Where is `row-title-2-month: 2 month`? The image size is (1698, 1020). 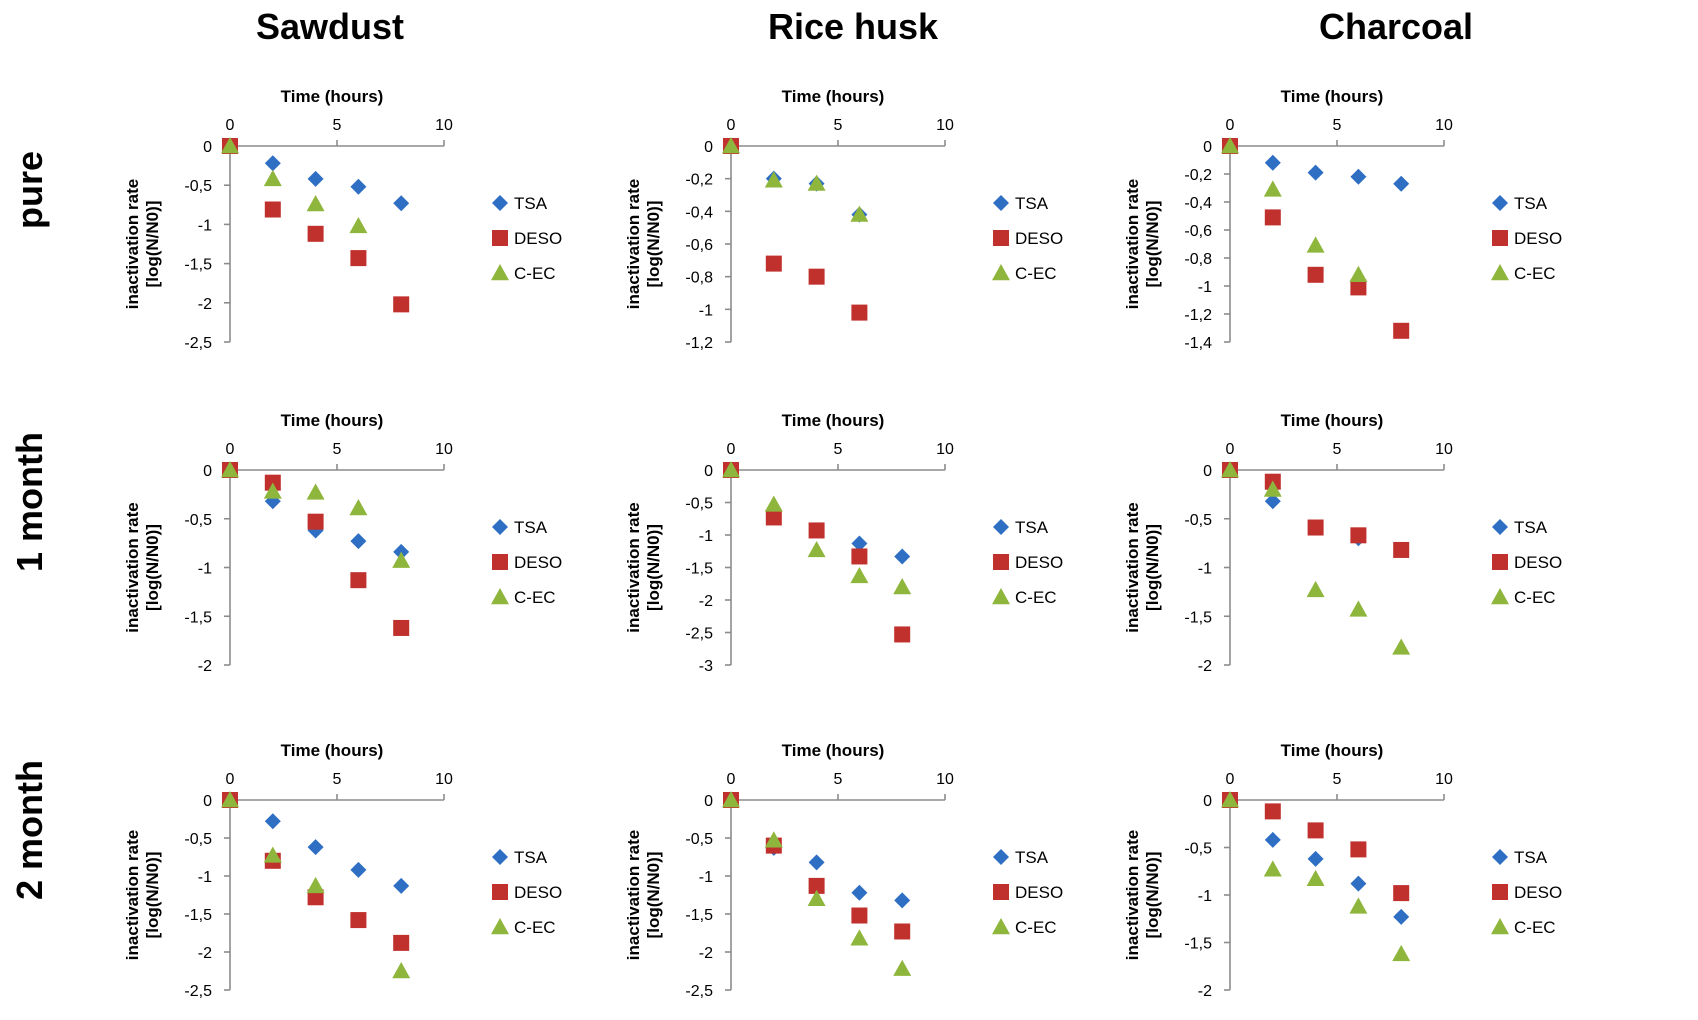 row-title-2-month: 2 month is located at coordinates (29, 830).